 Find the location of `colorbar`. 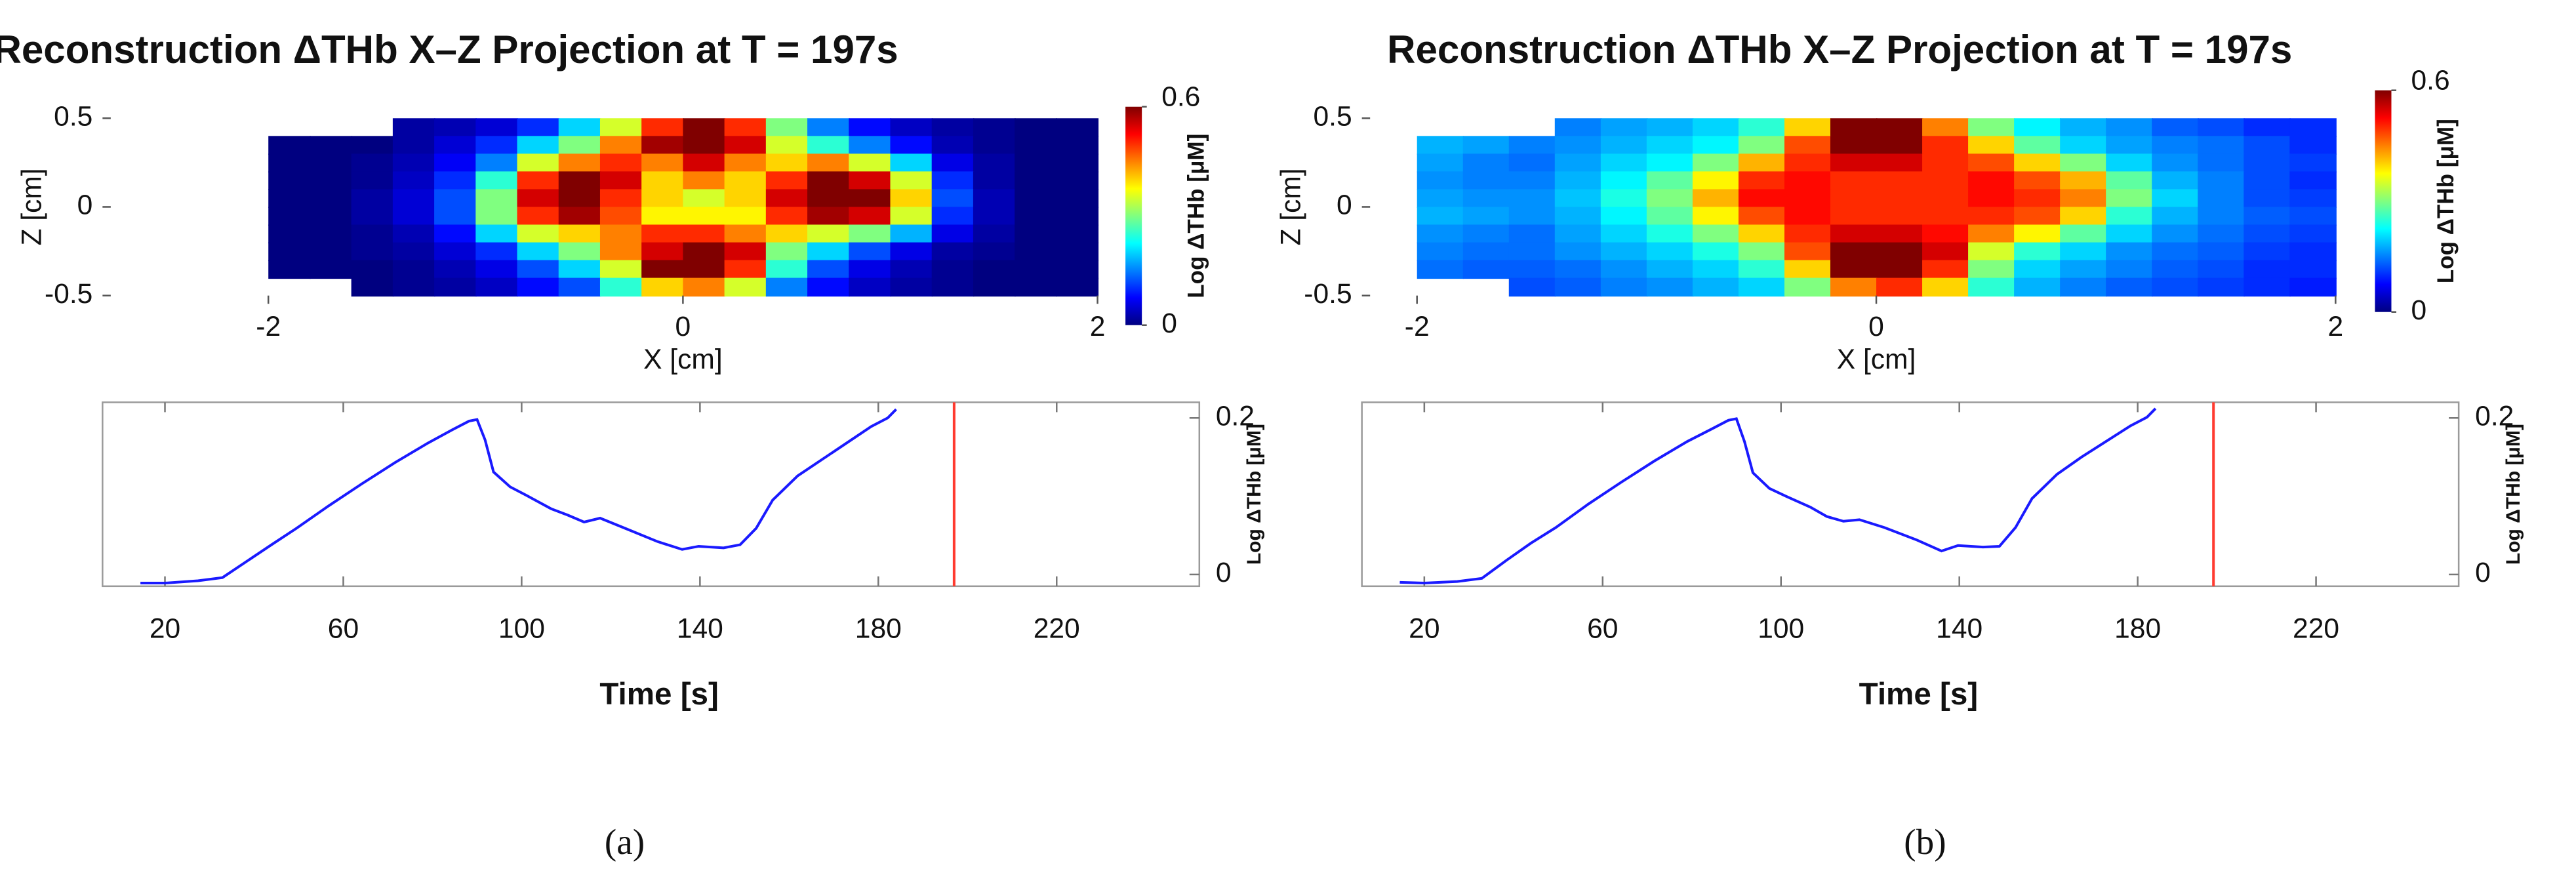

colorbar is located at coordinates (2383, 201).